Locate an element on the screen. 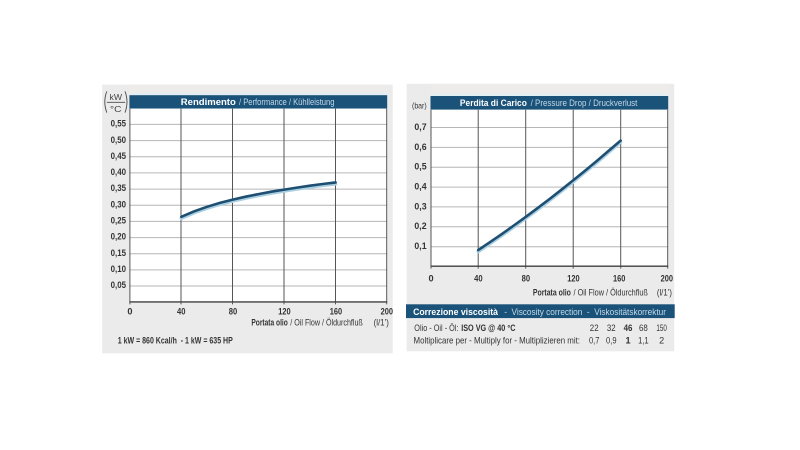 The image size is (800, 450). svg-text: 0,2 is located at coordinates (420, 226).